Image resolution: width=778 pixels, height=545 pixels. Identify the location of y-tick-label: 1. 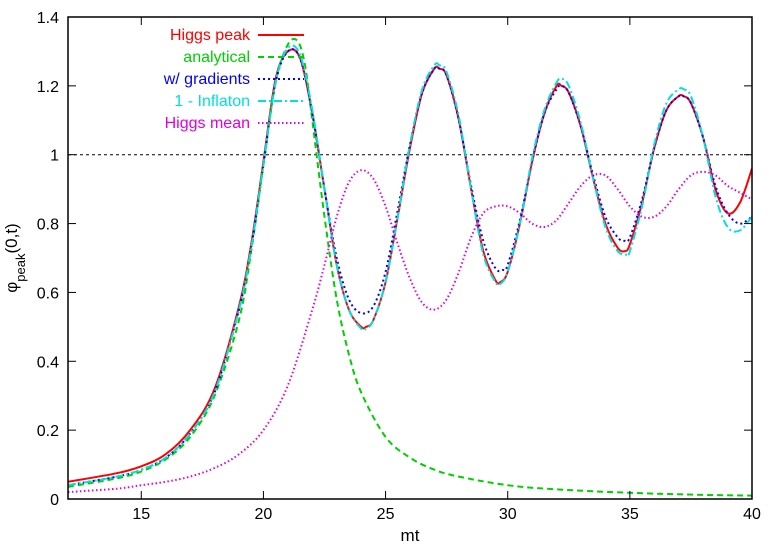
(54, 156).